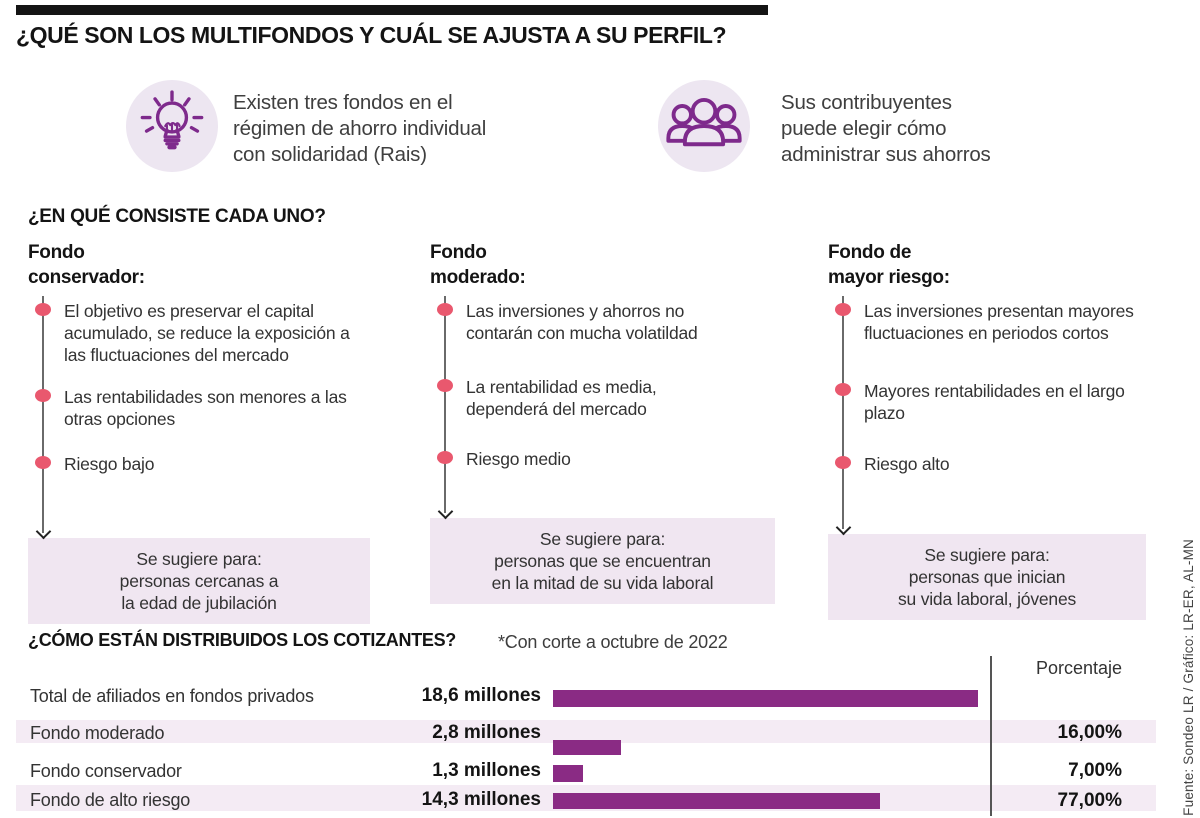  What do you see at coordinates (106, 771) in the screenshot?
I see `row-label: Fondo conservador` at bounding box center [106, 771].